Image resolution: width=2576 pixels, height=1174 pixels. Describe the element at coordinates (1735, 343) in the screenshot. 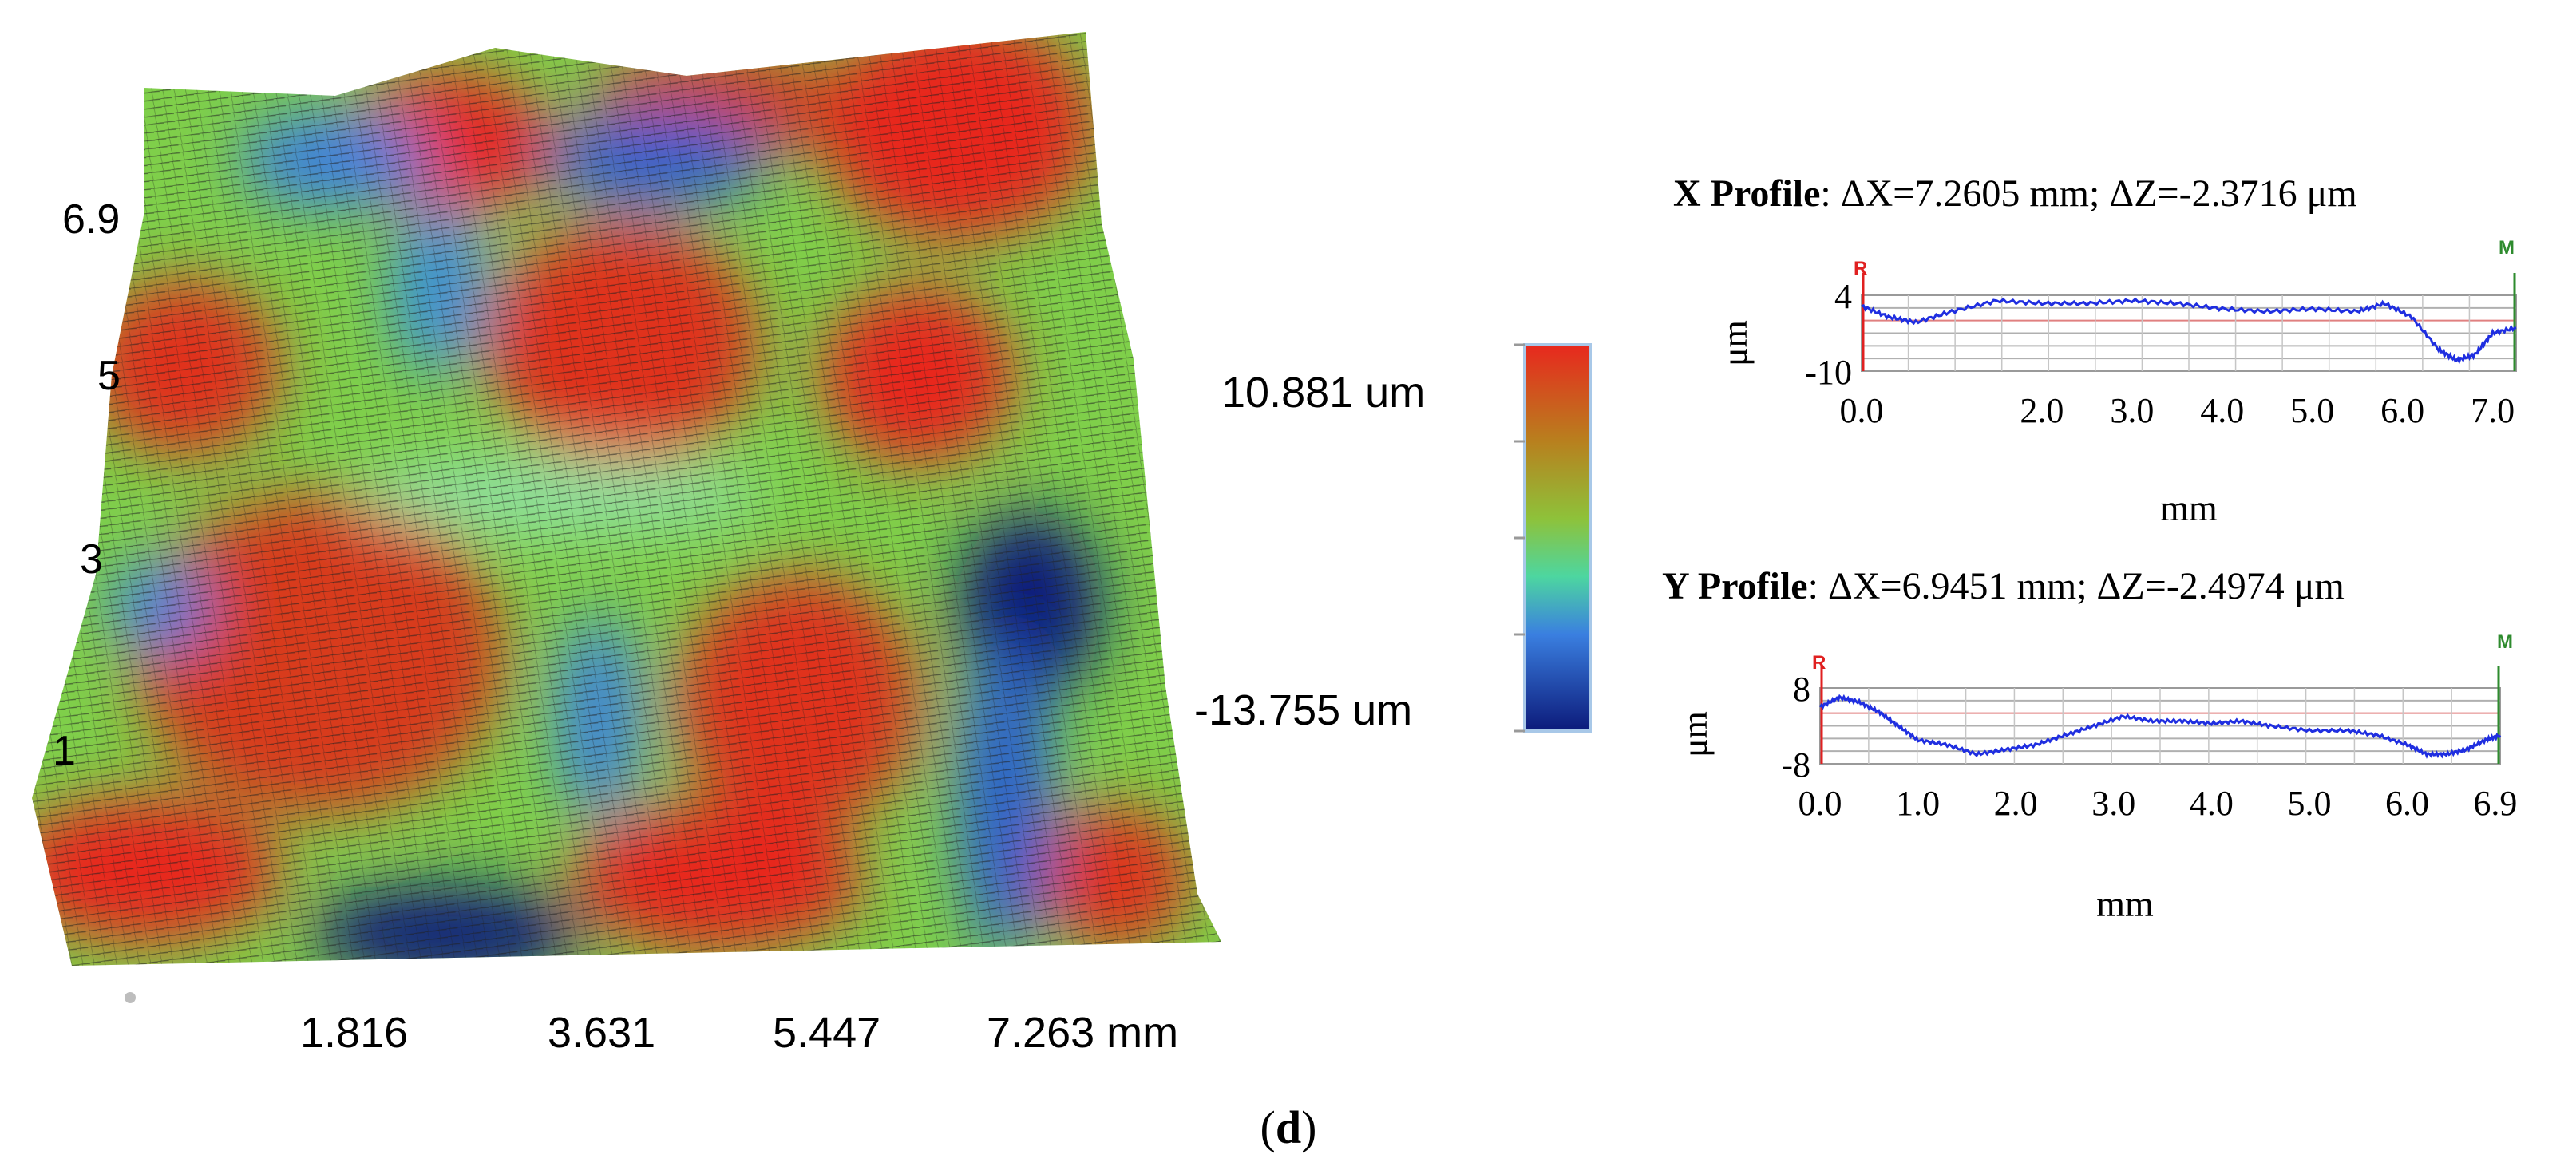

I see `x-profile-ylabel: μm` at that location.